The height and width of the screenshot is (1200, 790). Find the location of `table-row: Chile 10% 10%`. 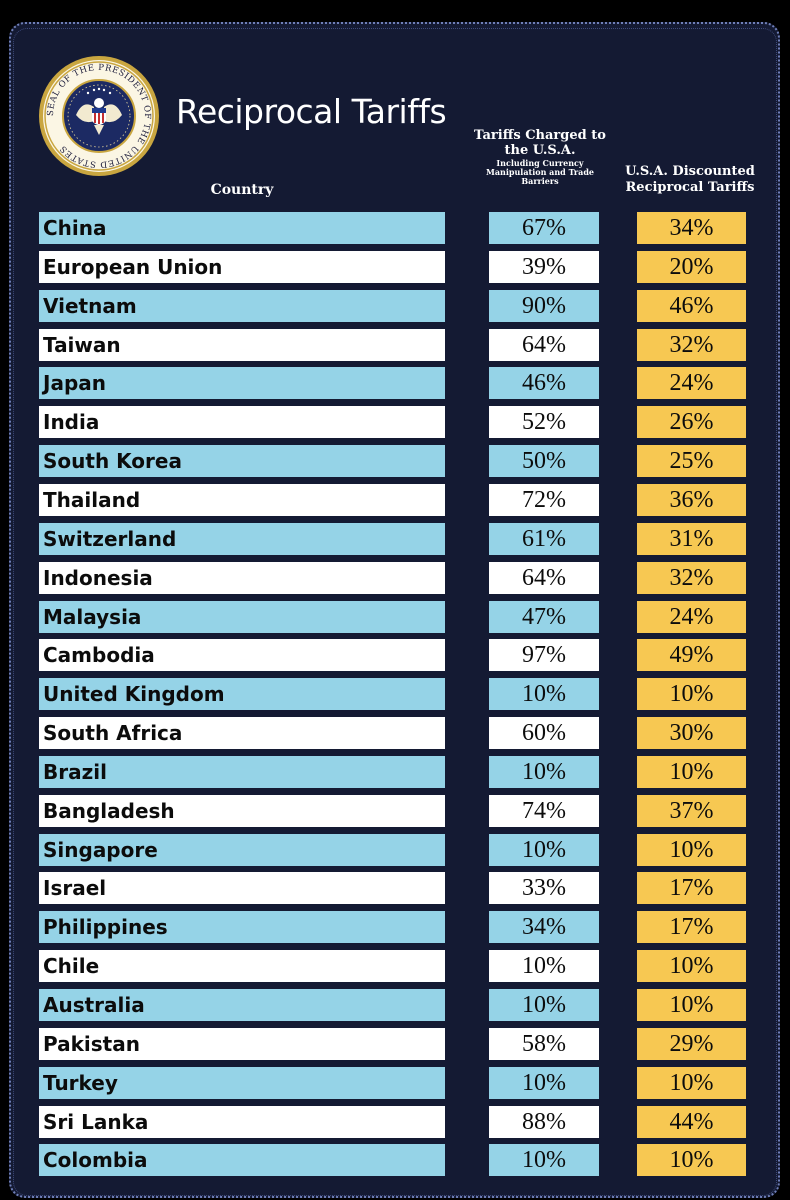

table-row: Chile 10% 10% is located at coordinates (395, 966).